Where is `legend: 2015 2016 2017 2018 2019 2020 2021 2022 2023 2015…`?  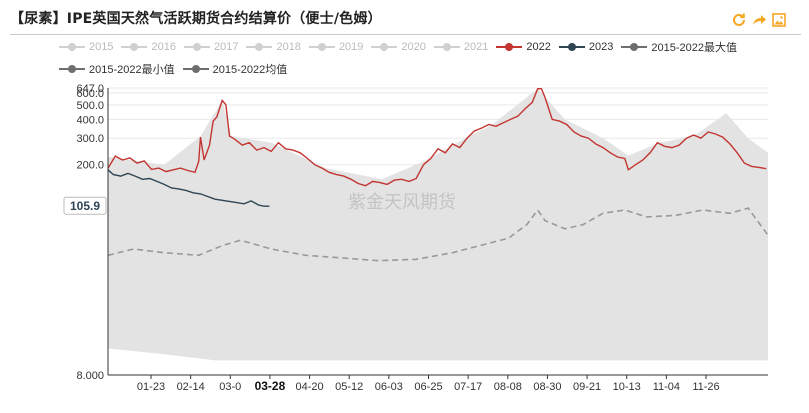 legend: 2015 2016 2017 2018 2019 2020 2021 2022 2023 2015… is located at coordinates (428, 58).